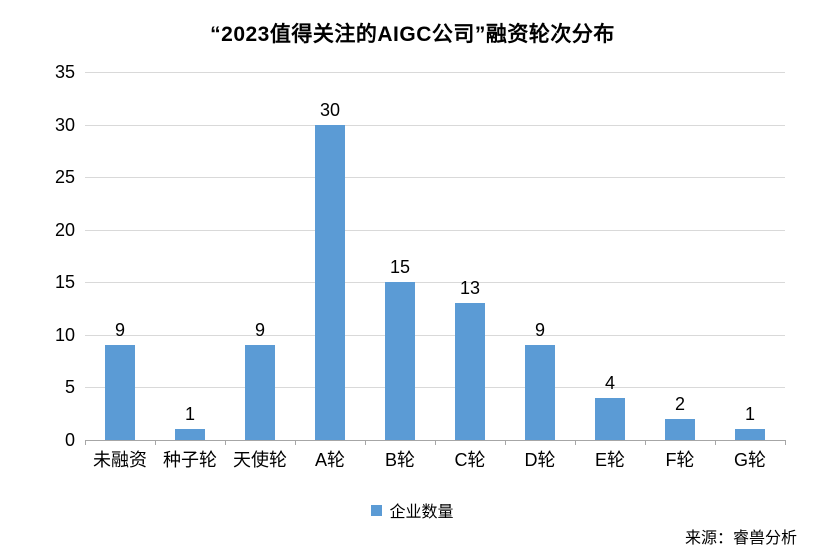 This screenshot has width=825, height=558. I want to click on bar-F轮, so click(680, 429).